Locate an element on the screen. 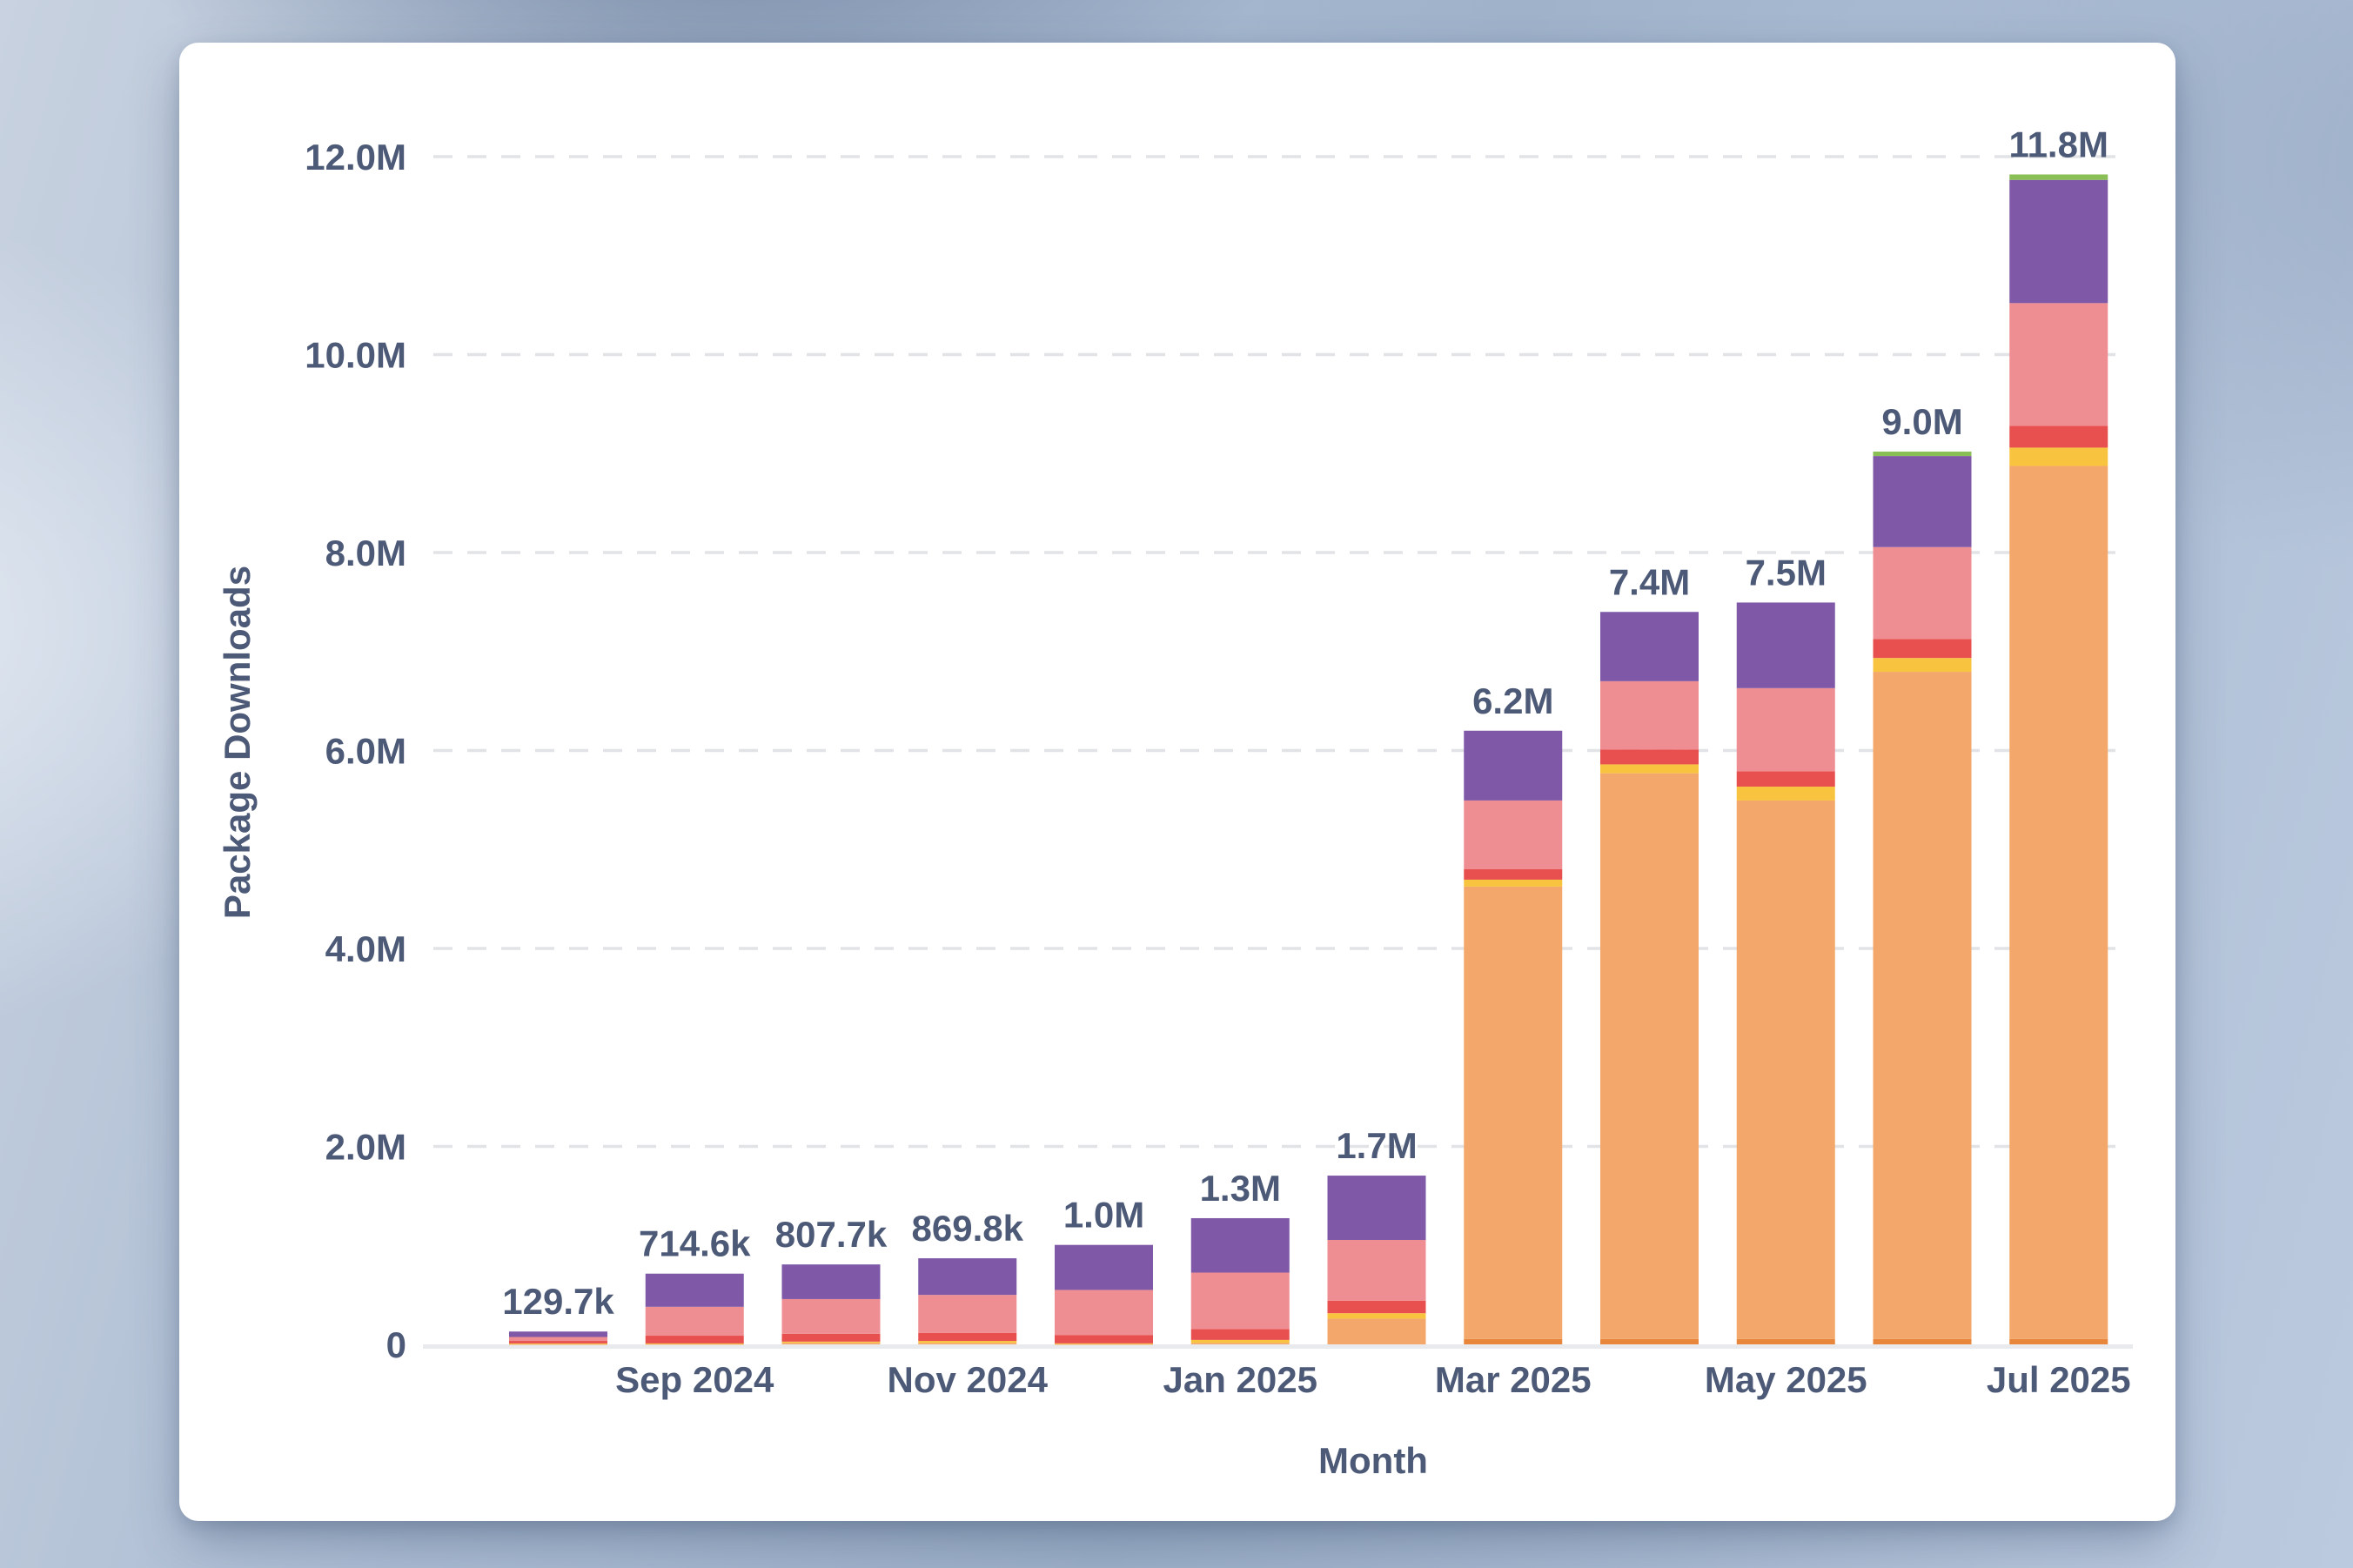 The width and height of the screenshot is (2353, 1568). bar-segment-pink-jun-2025 is located at coordinates (1922, 593).